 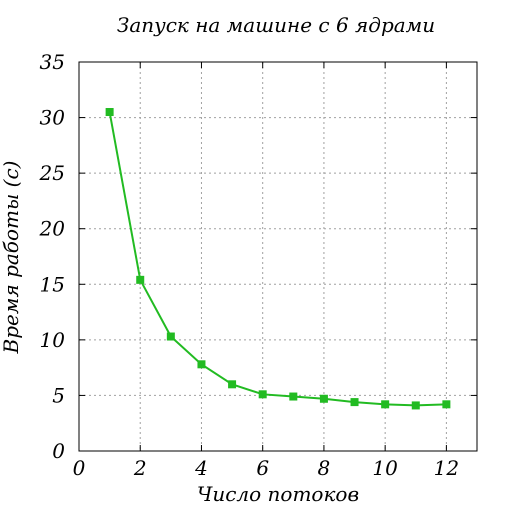 I want to click on y-tick-label: 15, so click(x=52, y=284).